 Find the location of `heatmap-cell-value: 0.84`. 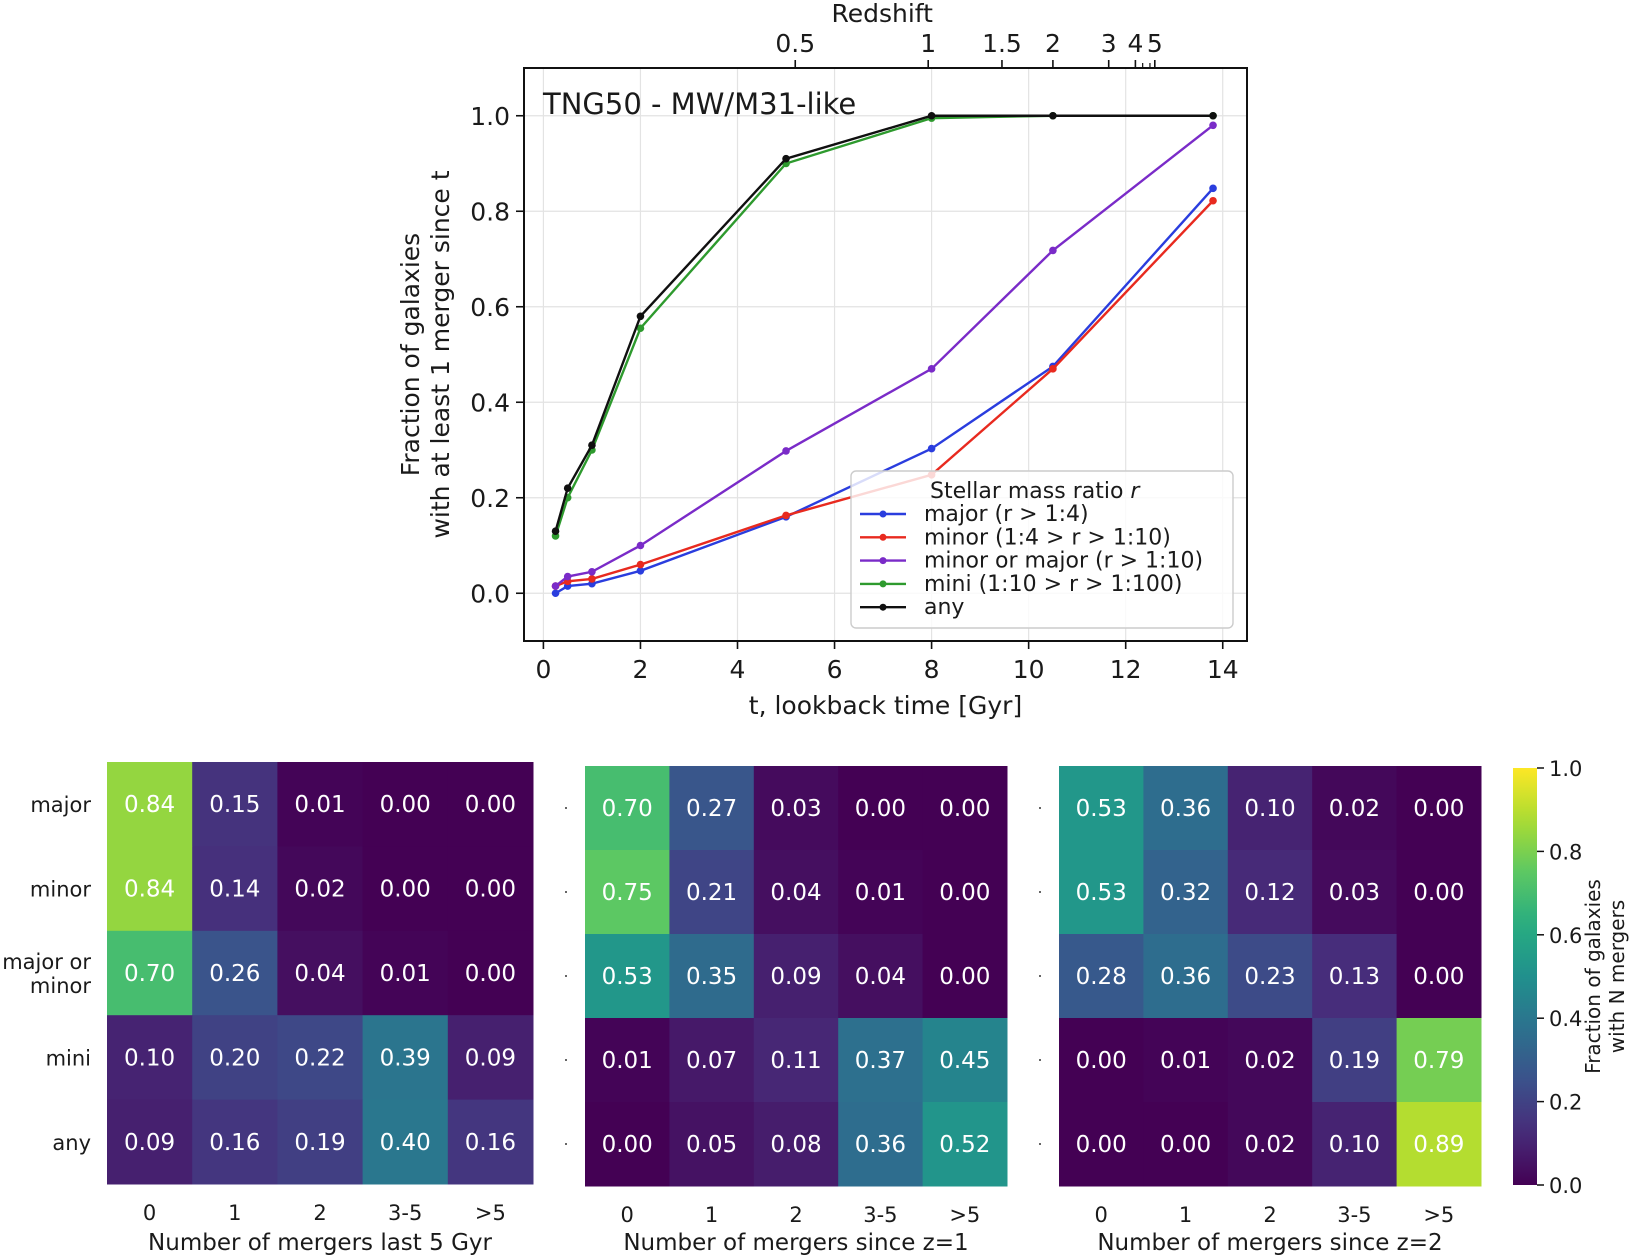

heatmap-cell-value: 0.84 is located at coordinates (149, 890).